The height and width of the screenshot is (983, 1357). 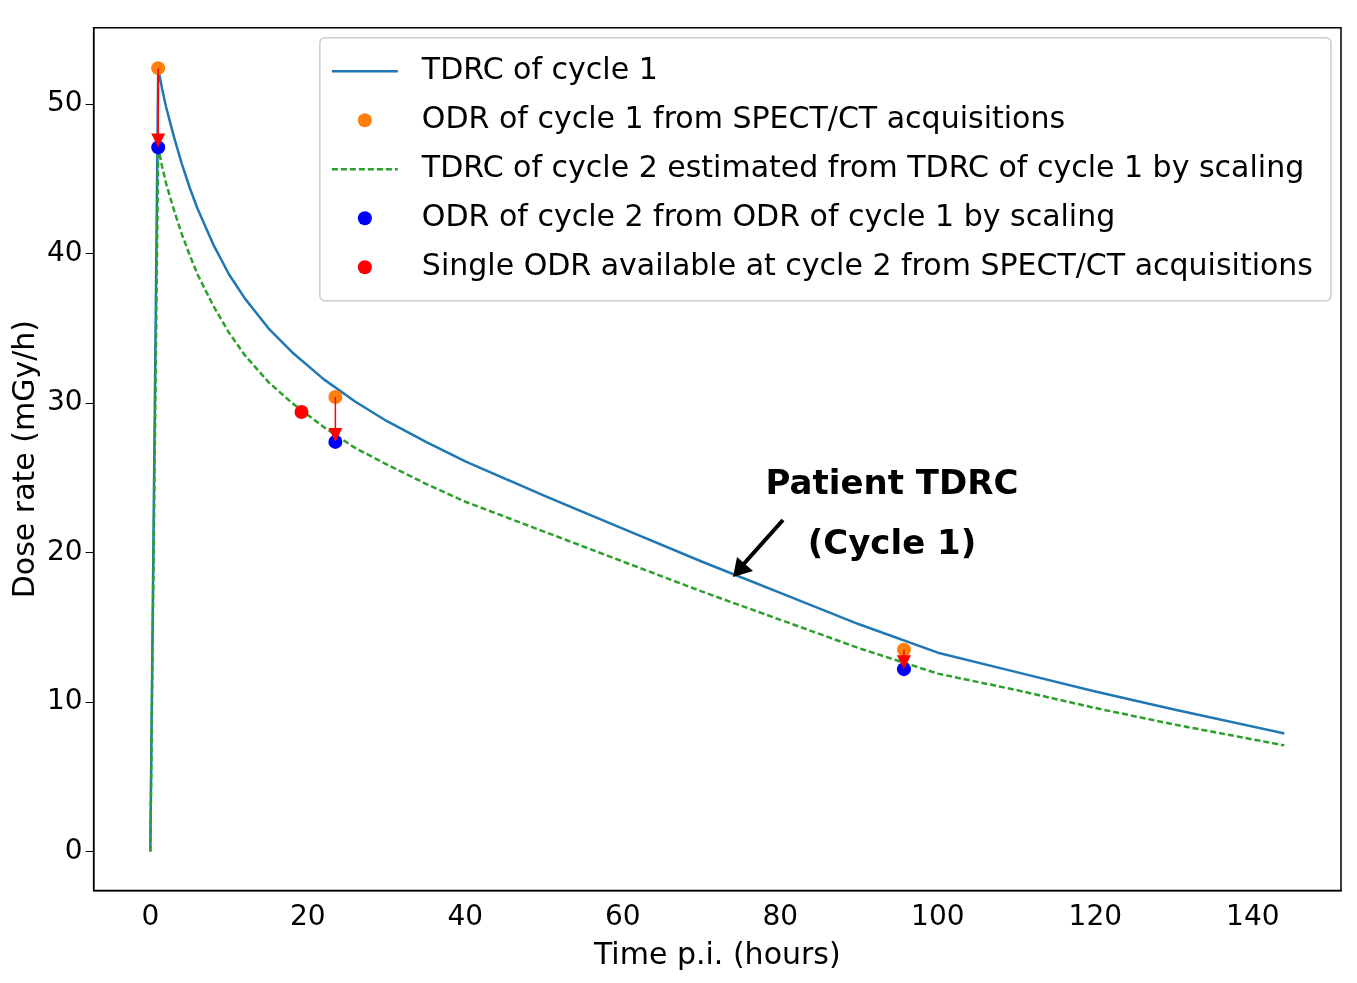 What do you see at coordinates (308, 916) in the screenshot?
I see `x-tick-label: 20` at bounding box center [308, 916].